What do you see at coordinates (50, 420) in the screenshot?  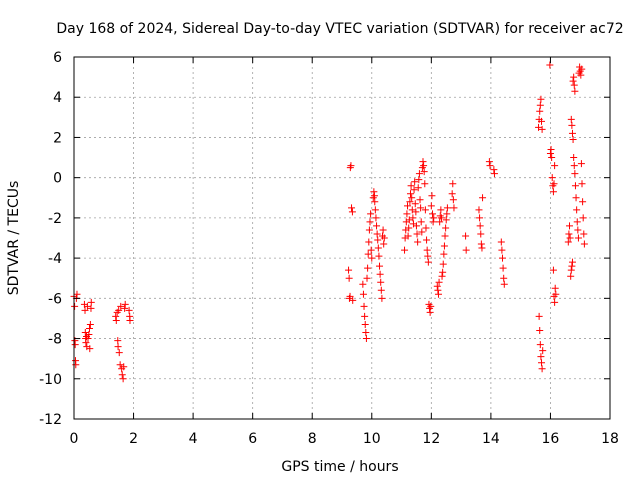 I see `y-tick-label: -12` at bounding box center [50, 420].